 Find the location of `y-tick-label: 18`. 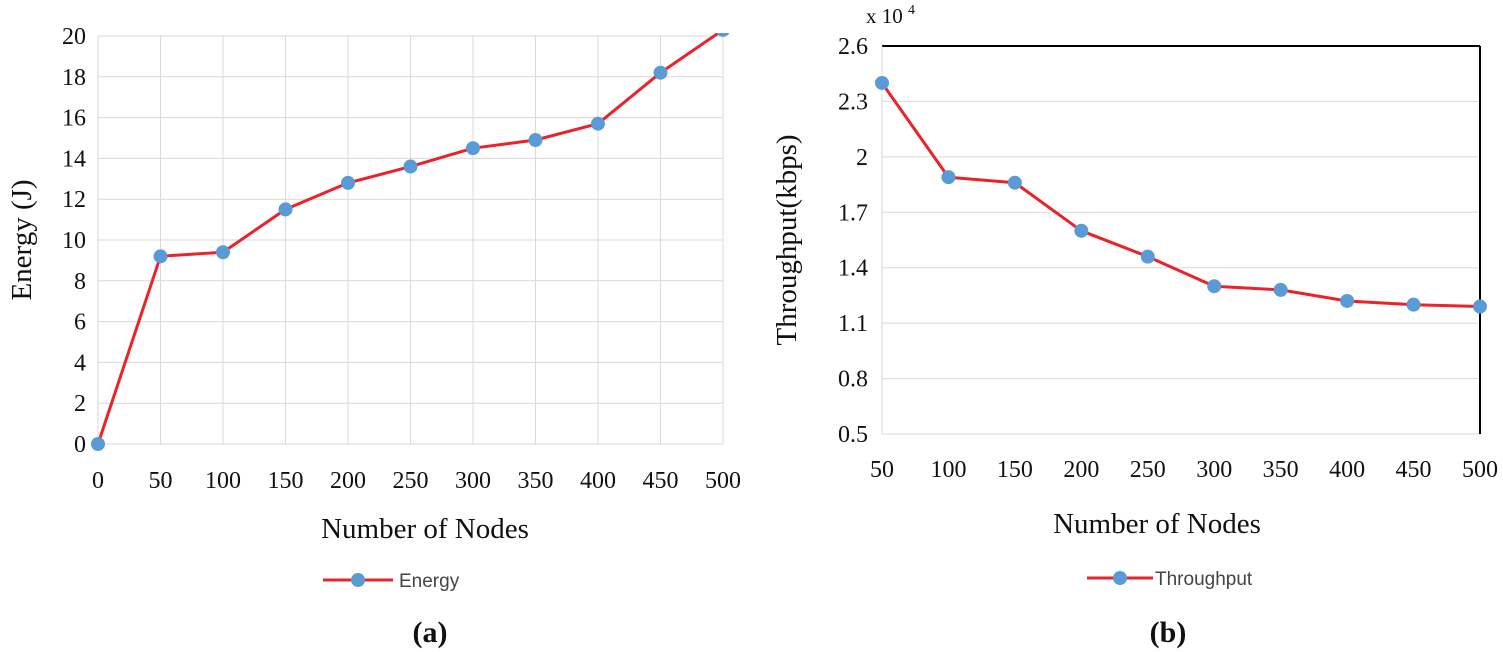

y-tick-label: 18 is located at coordinates (74, 78).